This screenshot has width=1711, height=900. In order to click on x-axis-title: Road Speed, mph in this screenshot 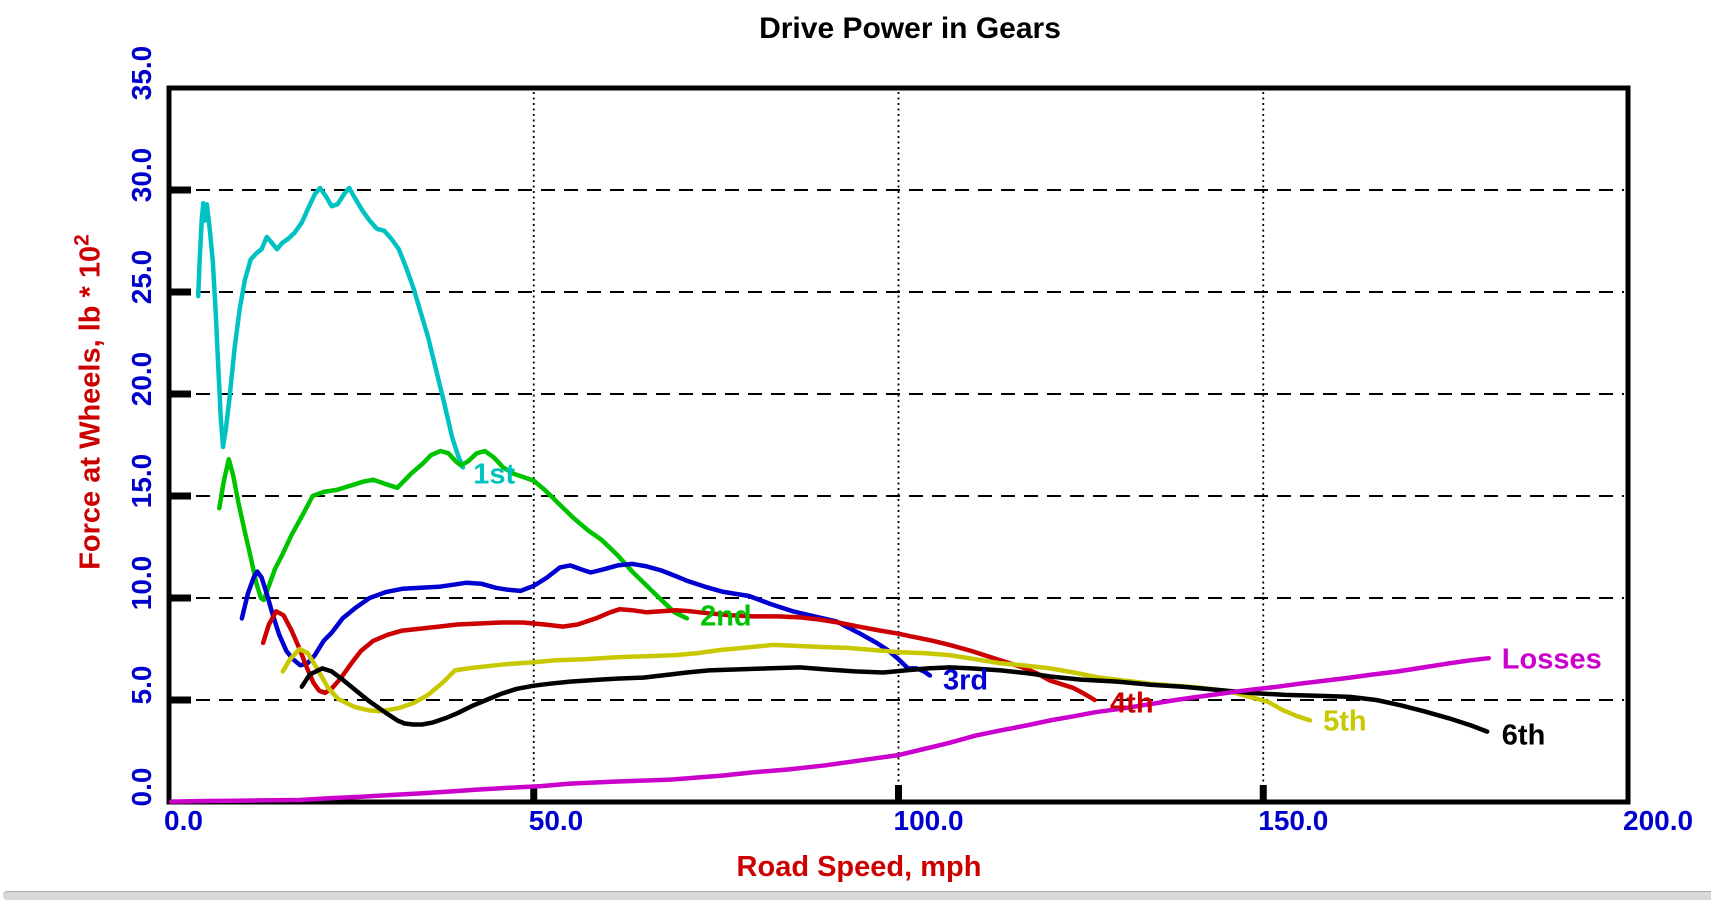, I will do `click(859, 867)`.